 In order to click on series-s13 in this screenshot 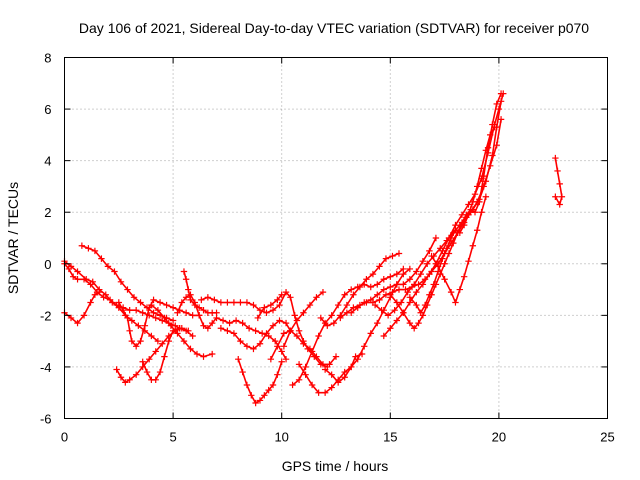, I will do `click(260, 381)`.